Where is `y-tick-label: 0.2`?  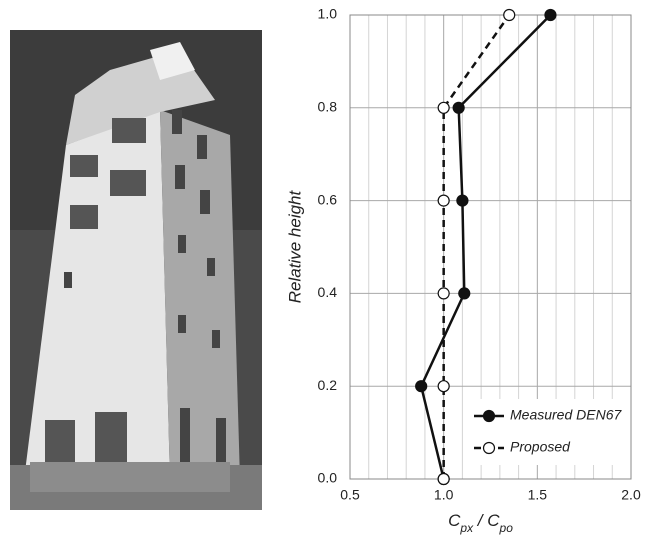
y-tick-label: 0.2 is located at coordinates (328, 385).